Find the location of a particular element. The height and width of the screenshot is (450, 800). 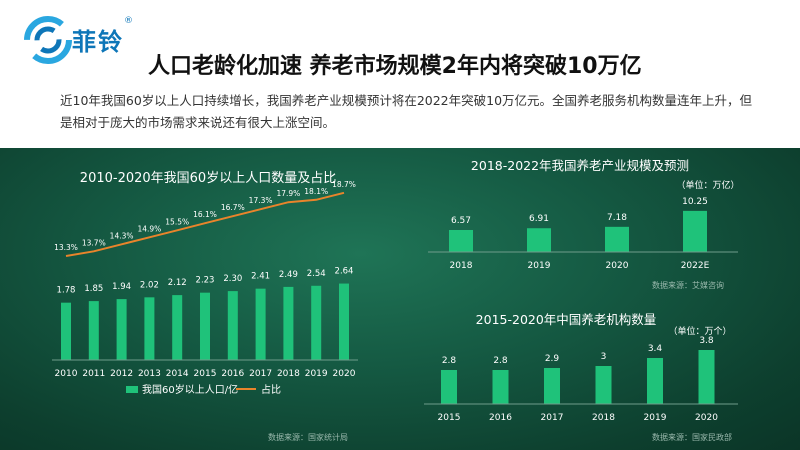

institutions-x-tick: 2015 is located at coordinates (449, 418).